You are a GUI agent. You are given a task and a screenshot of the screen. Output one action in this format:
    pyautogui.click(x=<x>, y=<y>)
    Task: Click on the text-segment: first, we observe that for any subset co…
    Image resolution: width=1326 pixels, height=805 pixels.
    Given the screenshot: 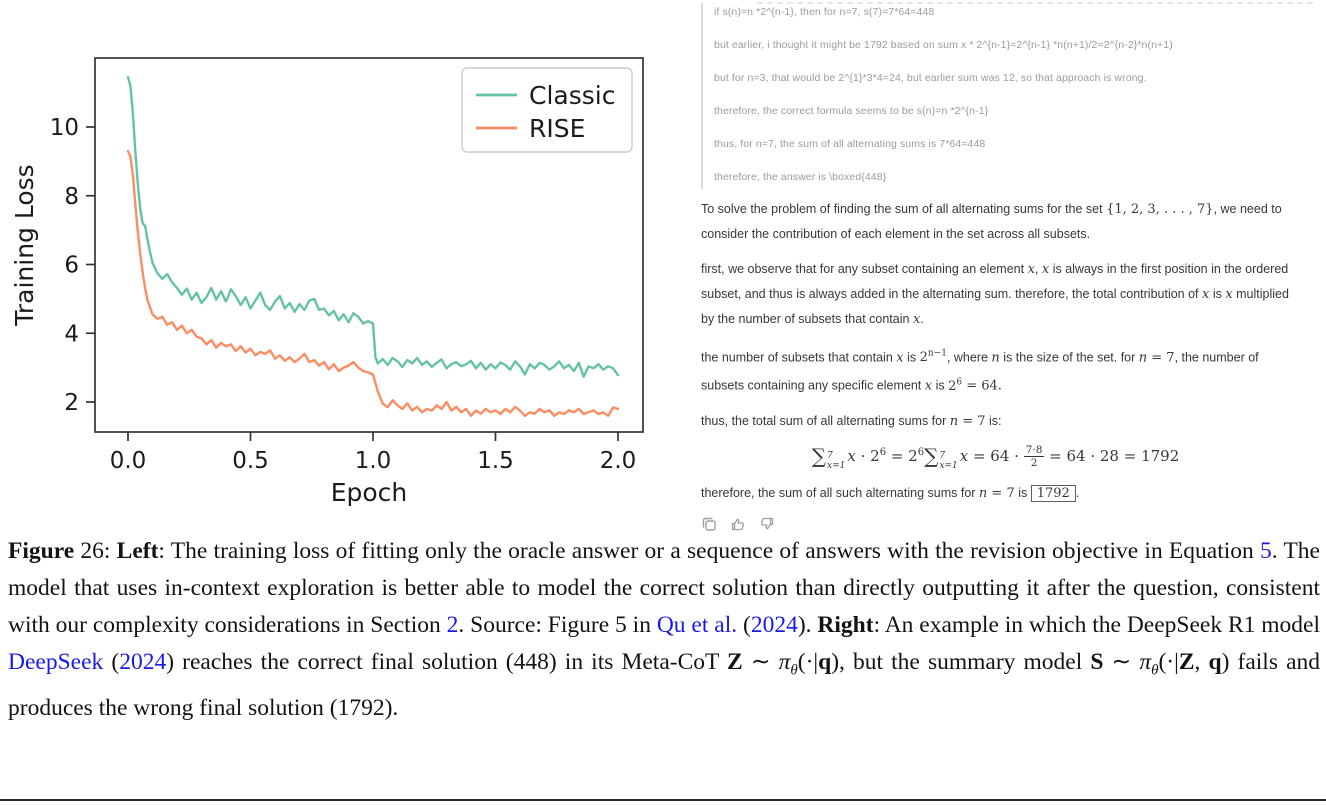 What is the action you would take?
    pyautogui.click(x=864, y=269)
    